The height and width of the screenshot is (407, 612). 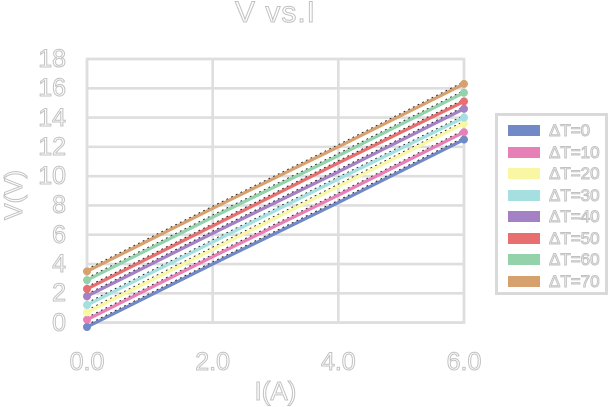 What do you see at coordinates (59, 293) in the screenshot?
I see `y-tick-label: 2` at bounding box center [59, 293].